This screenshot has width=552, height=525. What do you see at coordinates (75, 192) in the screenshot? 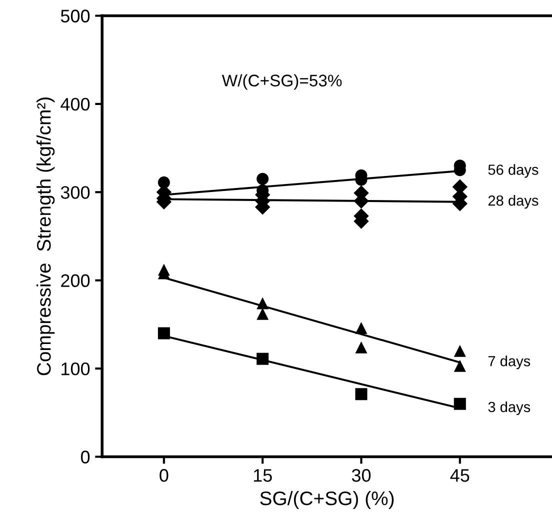
I see `y-tick-label: 300` at bounding box center [75, 192].